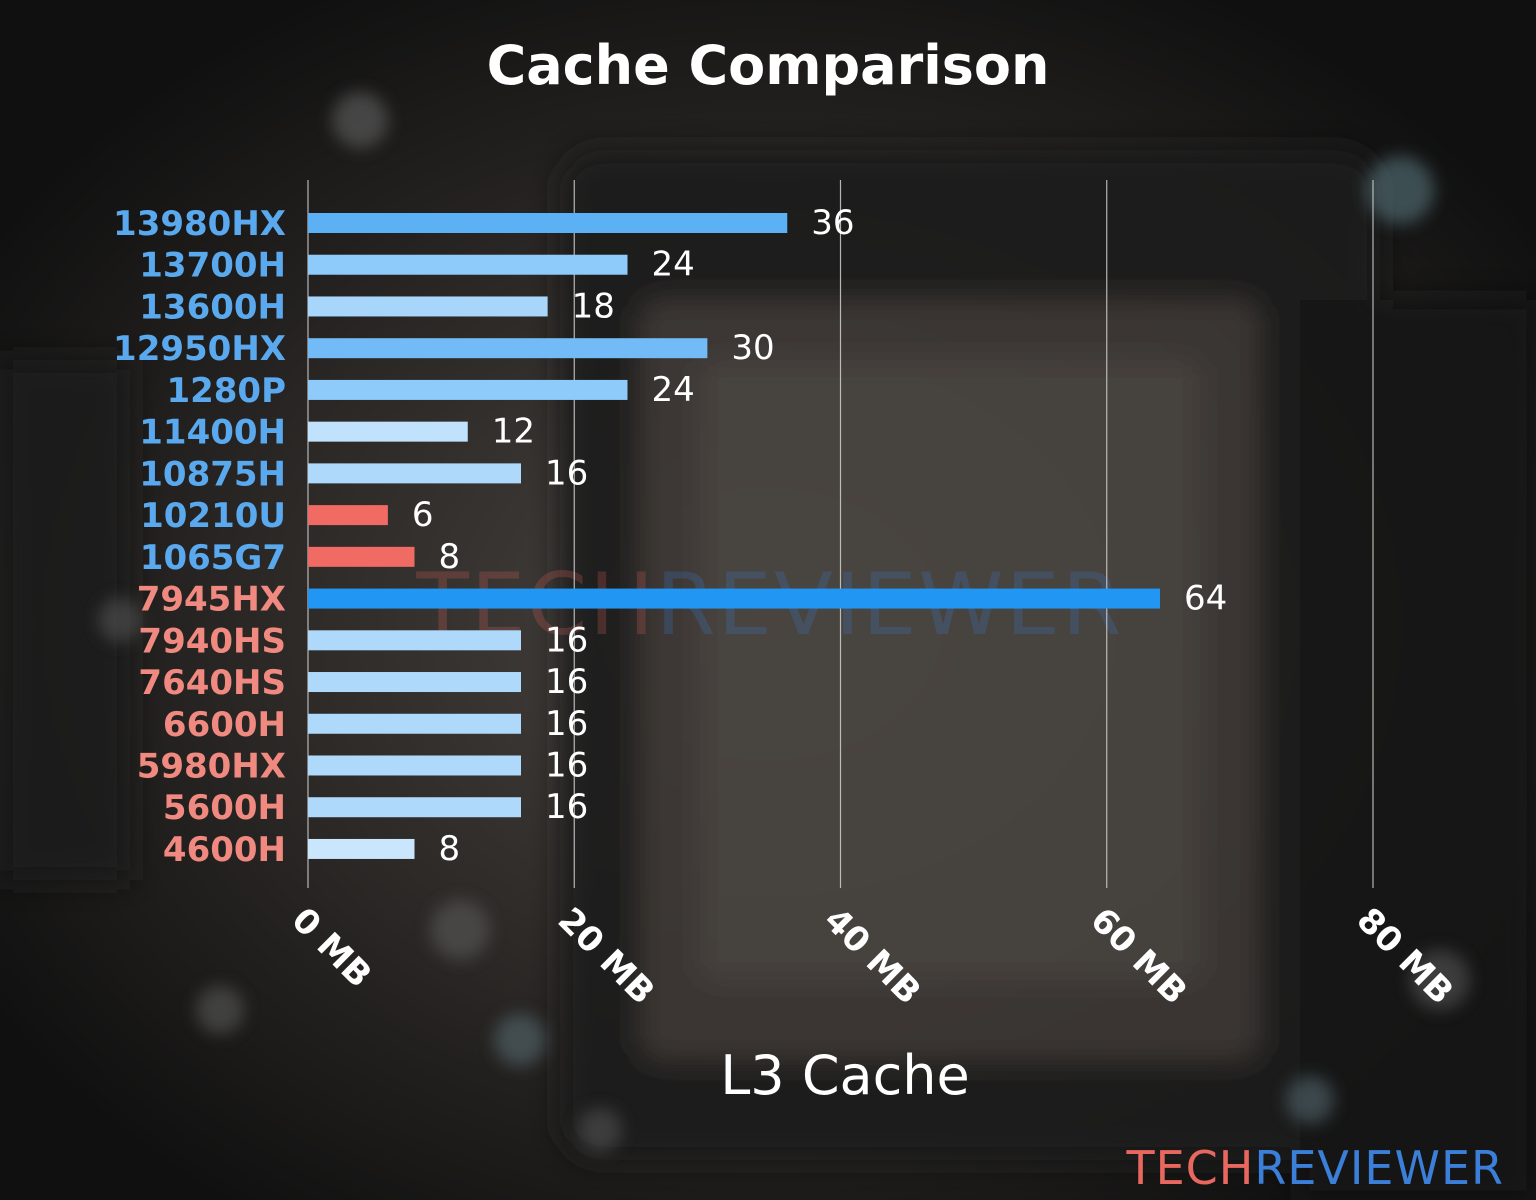  What do you see at coordinates (212, 641) in the screenshot?
I see `category-label: 7940HS` at bounding box center [212, 641].